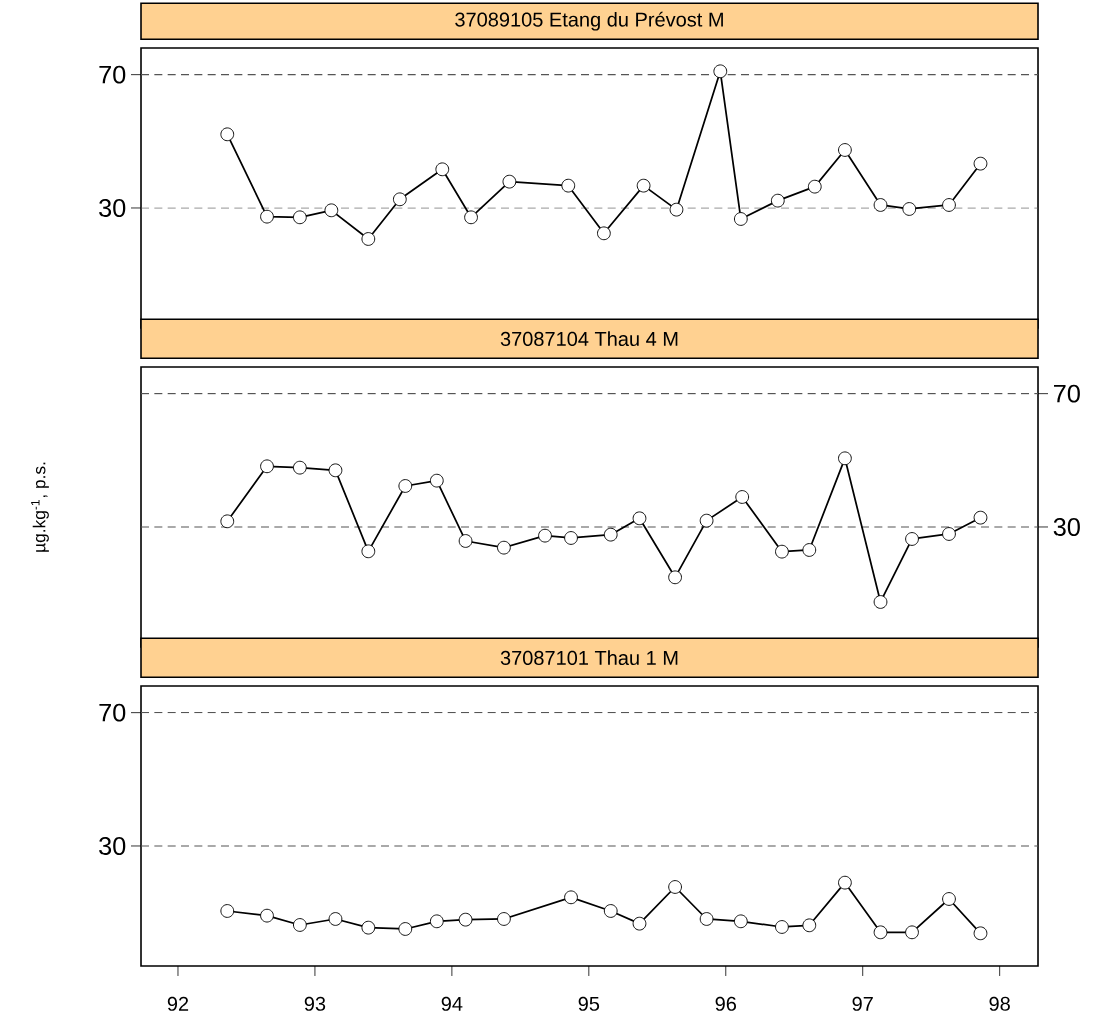 Image resolution: width=1120 pixels, height=1034 pixels. I want to click on x-tick-label: 96, so click(726, 1003).